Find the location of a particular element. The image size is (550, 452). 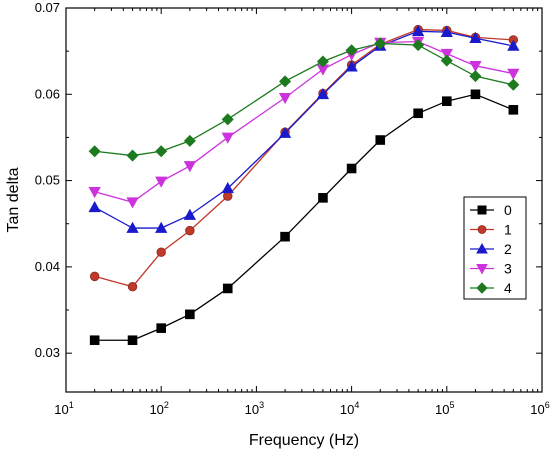

legend-label: 2 is located at coordinates (508, 249).